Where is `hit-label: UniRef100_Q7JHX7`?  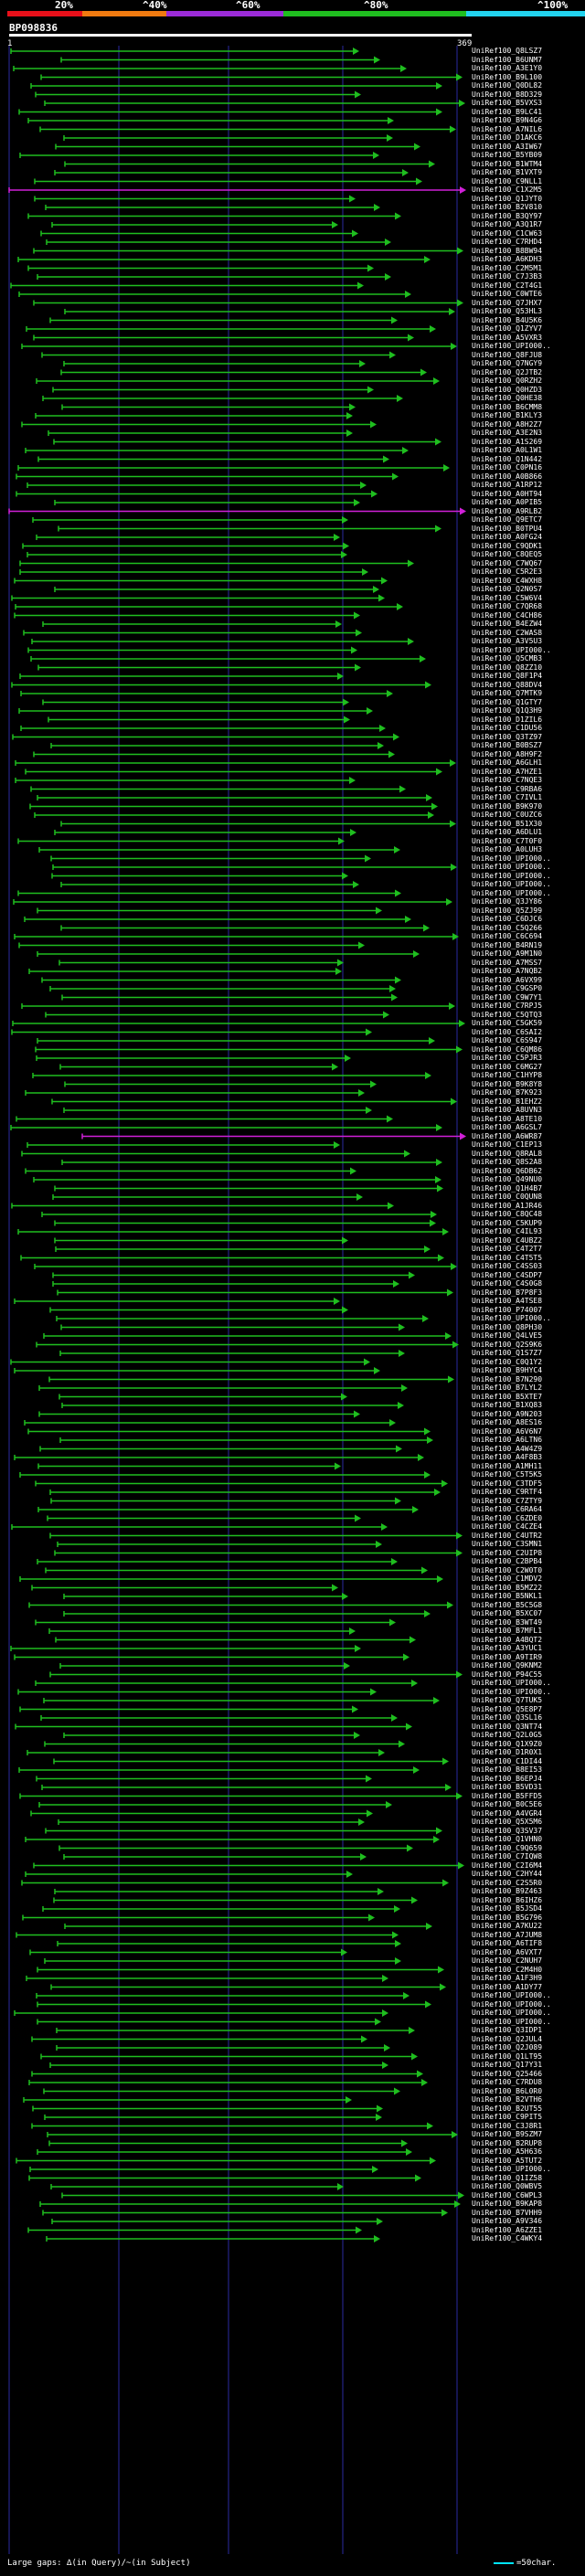
hit-label: UniRef100_Q7JHX7 is located at coordinates (508, 302).